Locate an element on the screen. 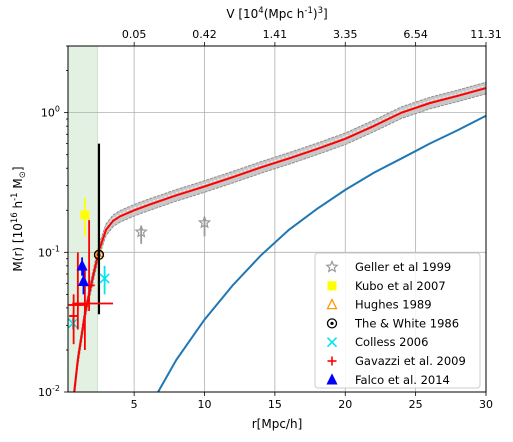 The image size is (513, 442). legend-label: The & White 1986 is located at coordinates (406, 323).